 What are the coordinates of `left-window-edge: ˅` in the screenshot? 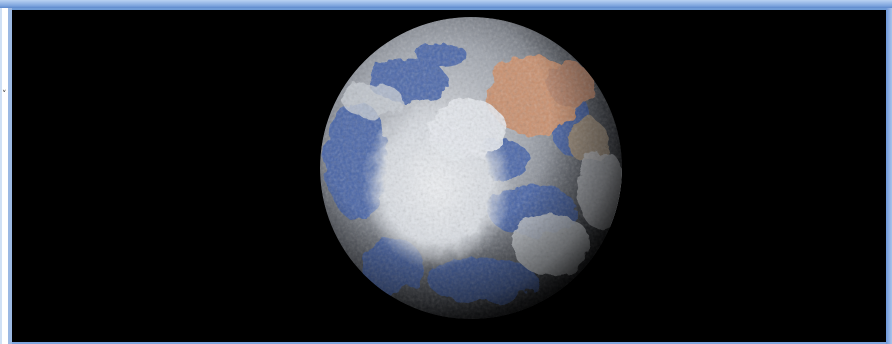 It's located at (6, 176).